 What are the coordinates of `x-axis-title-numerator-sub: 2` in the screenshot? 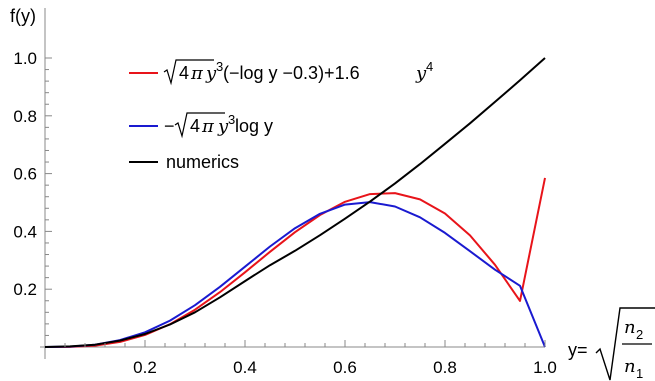 It's located at (639, 334).